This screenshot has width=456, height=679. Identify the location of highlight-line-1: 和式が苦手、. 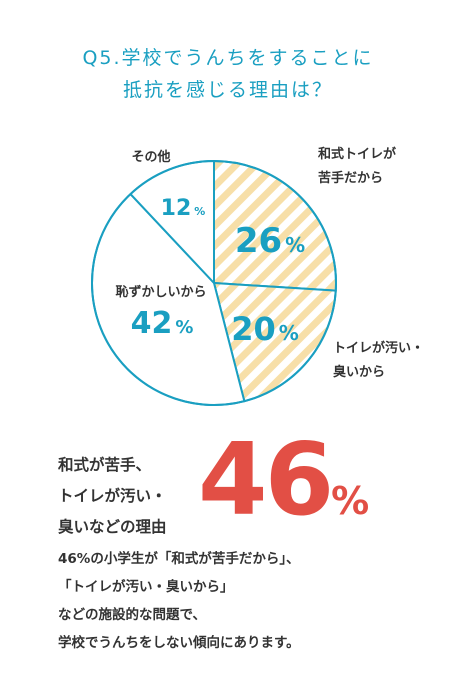
(105, 465).